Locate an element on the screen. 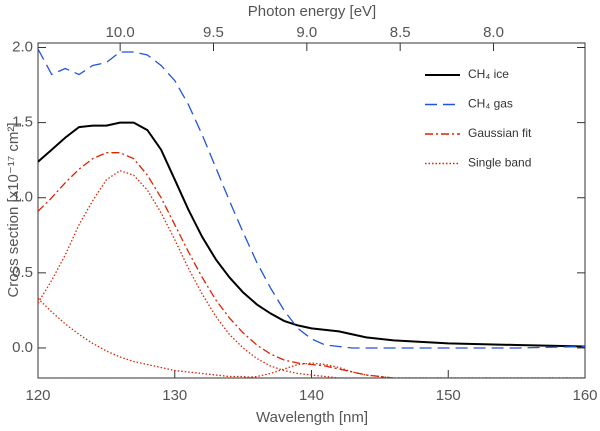 Image resolution: width=600 pixels, height=431 pixels. x-tick-label: 150 is located at coordinates (448, 395).